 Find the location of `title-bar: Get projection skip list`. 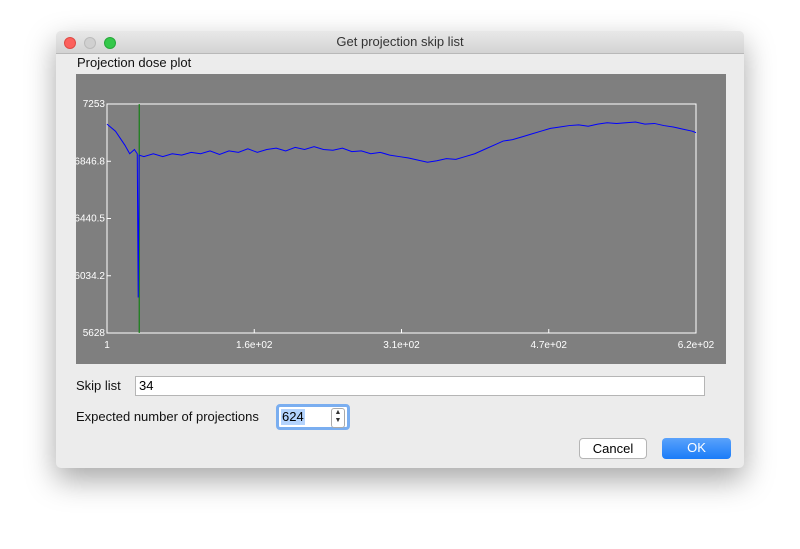

title-bar: Get projection skip list is located at coordinates (400, 42).